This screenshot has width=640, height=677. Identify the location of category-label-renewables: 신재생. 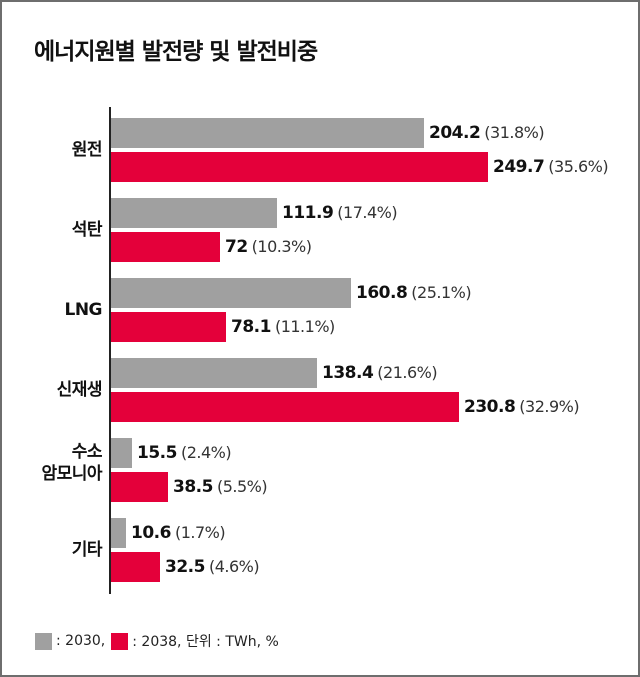
(79, 390).